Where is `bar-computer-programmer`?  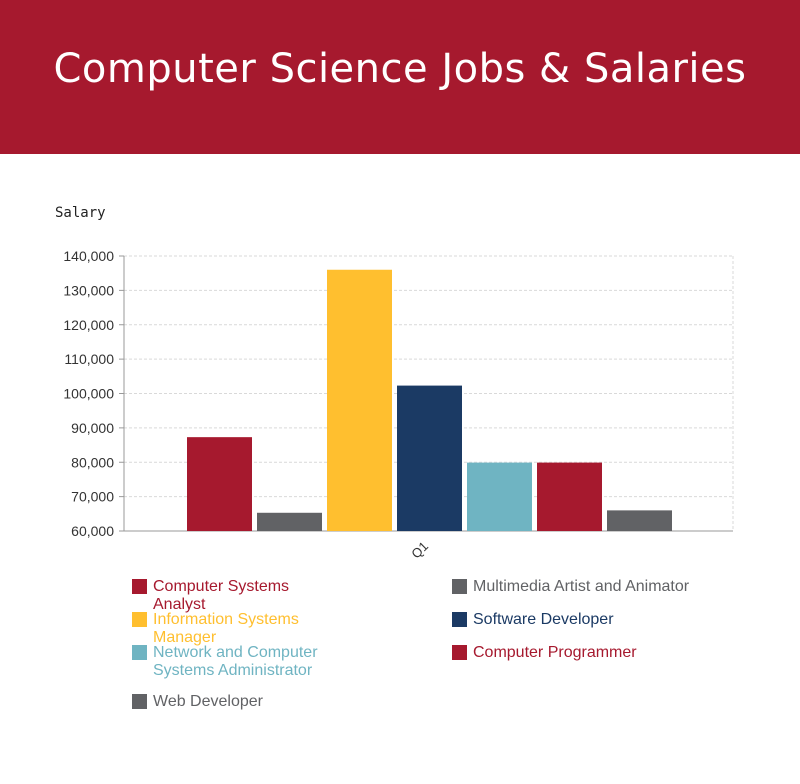
bar-computer-programmer is located at coordinates (569, 496).